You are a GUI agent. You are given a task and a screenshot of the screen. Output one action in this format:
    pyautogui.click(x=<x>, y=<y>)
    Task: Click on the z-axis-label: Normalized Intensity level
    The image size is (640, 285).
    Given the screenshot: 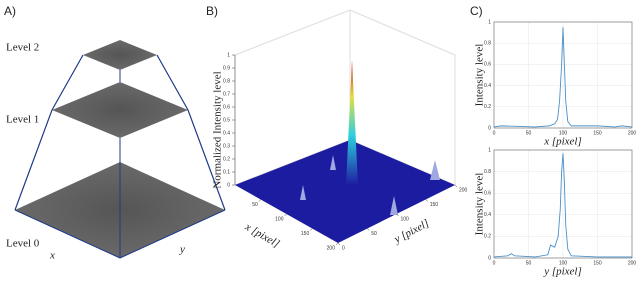 What is the action you would take?
    pyautogui.click(x=218, y=129)
    